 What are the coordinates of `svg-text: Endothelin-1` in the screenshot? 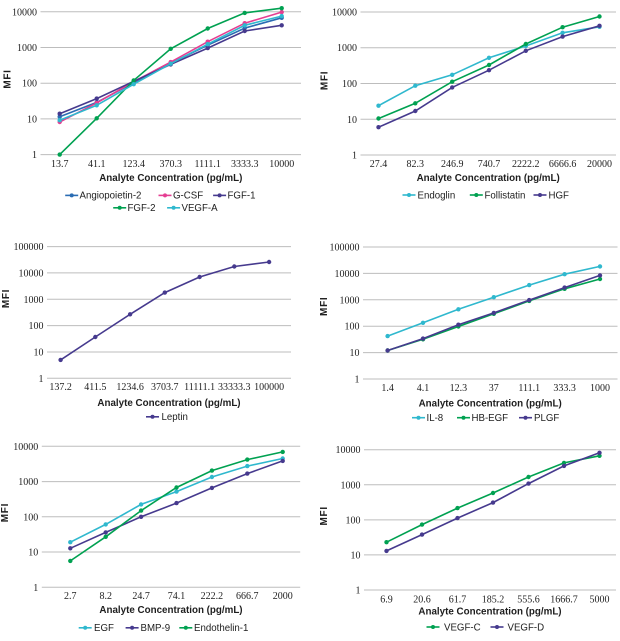 It's located at (221, 628).